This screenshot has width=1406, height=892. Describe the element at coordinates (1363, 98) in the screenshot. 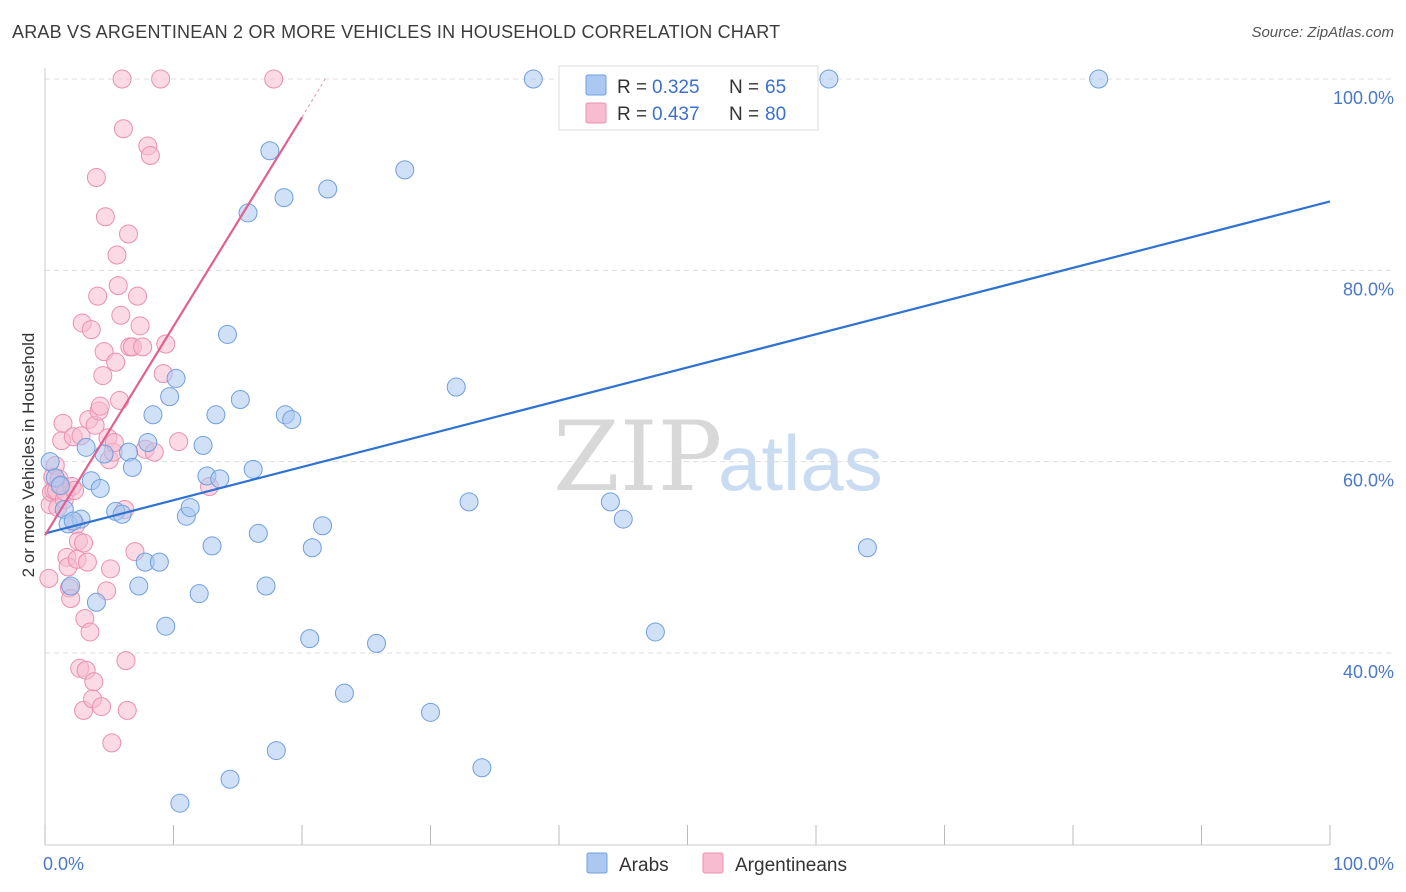

I see `y-tick-label: 100.0%` at that location.